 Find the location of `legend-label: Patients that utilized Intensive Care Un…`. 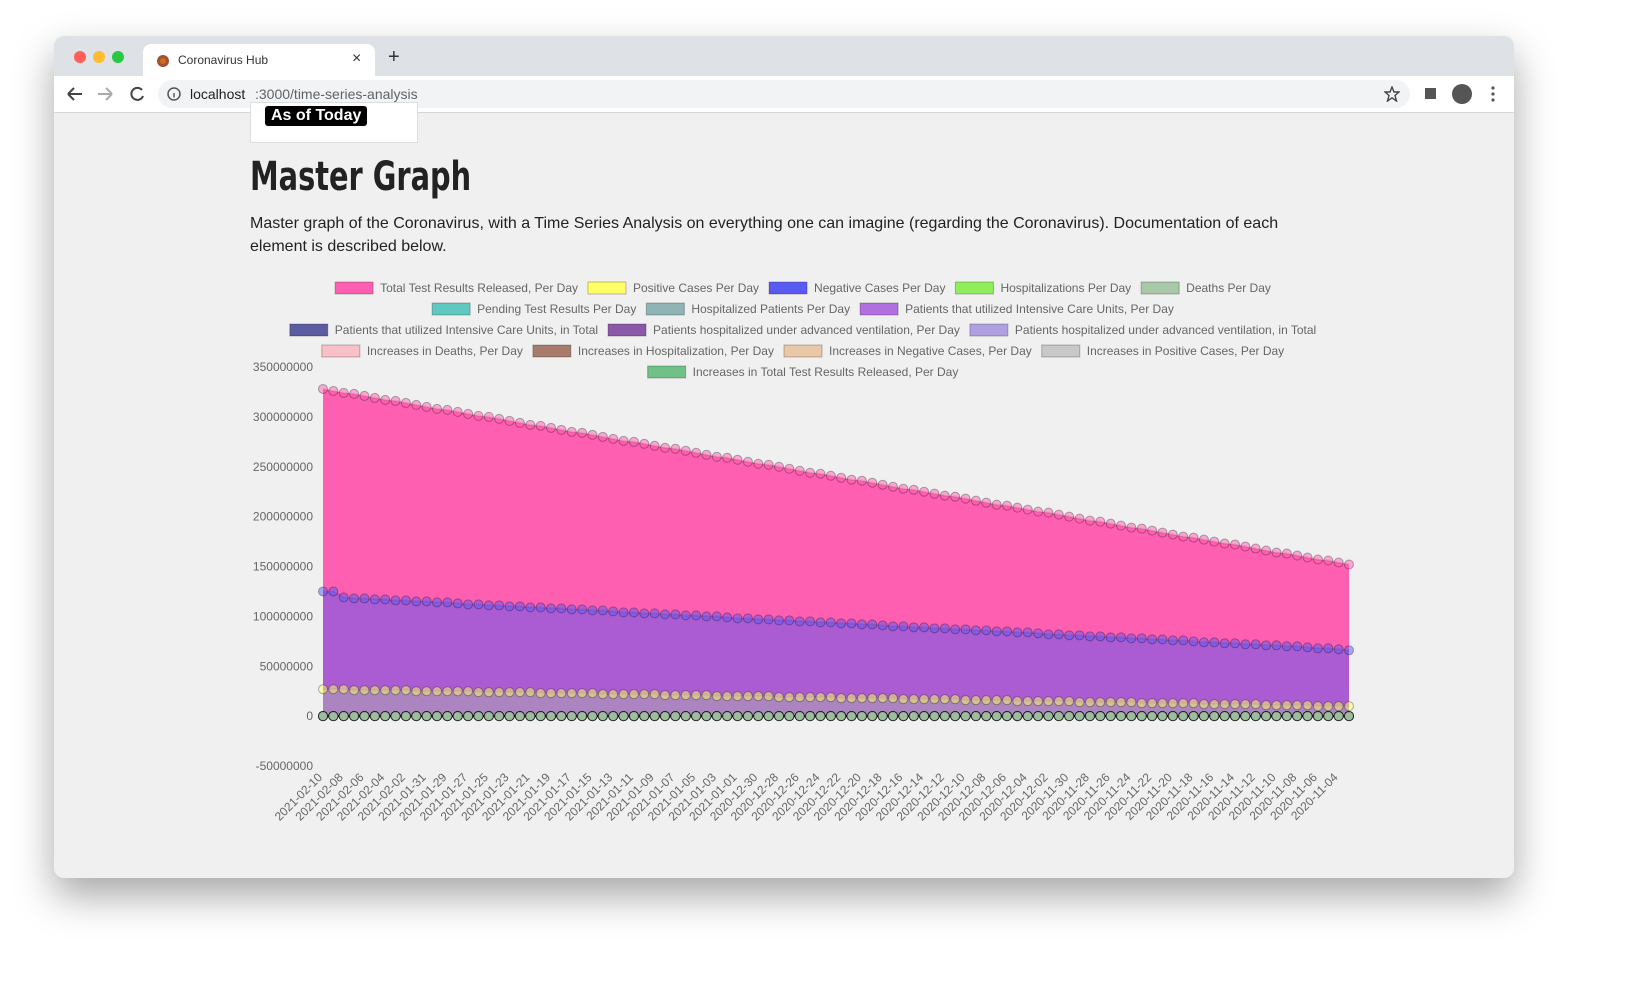

legend-label: Patients that utilized Intensive Care Un… is located at coordinates (1039, 309).